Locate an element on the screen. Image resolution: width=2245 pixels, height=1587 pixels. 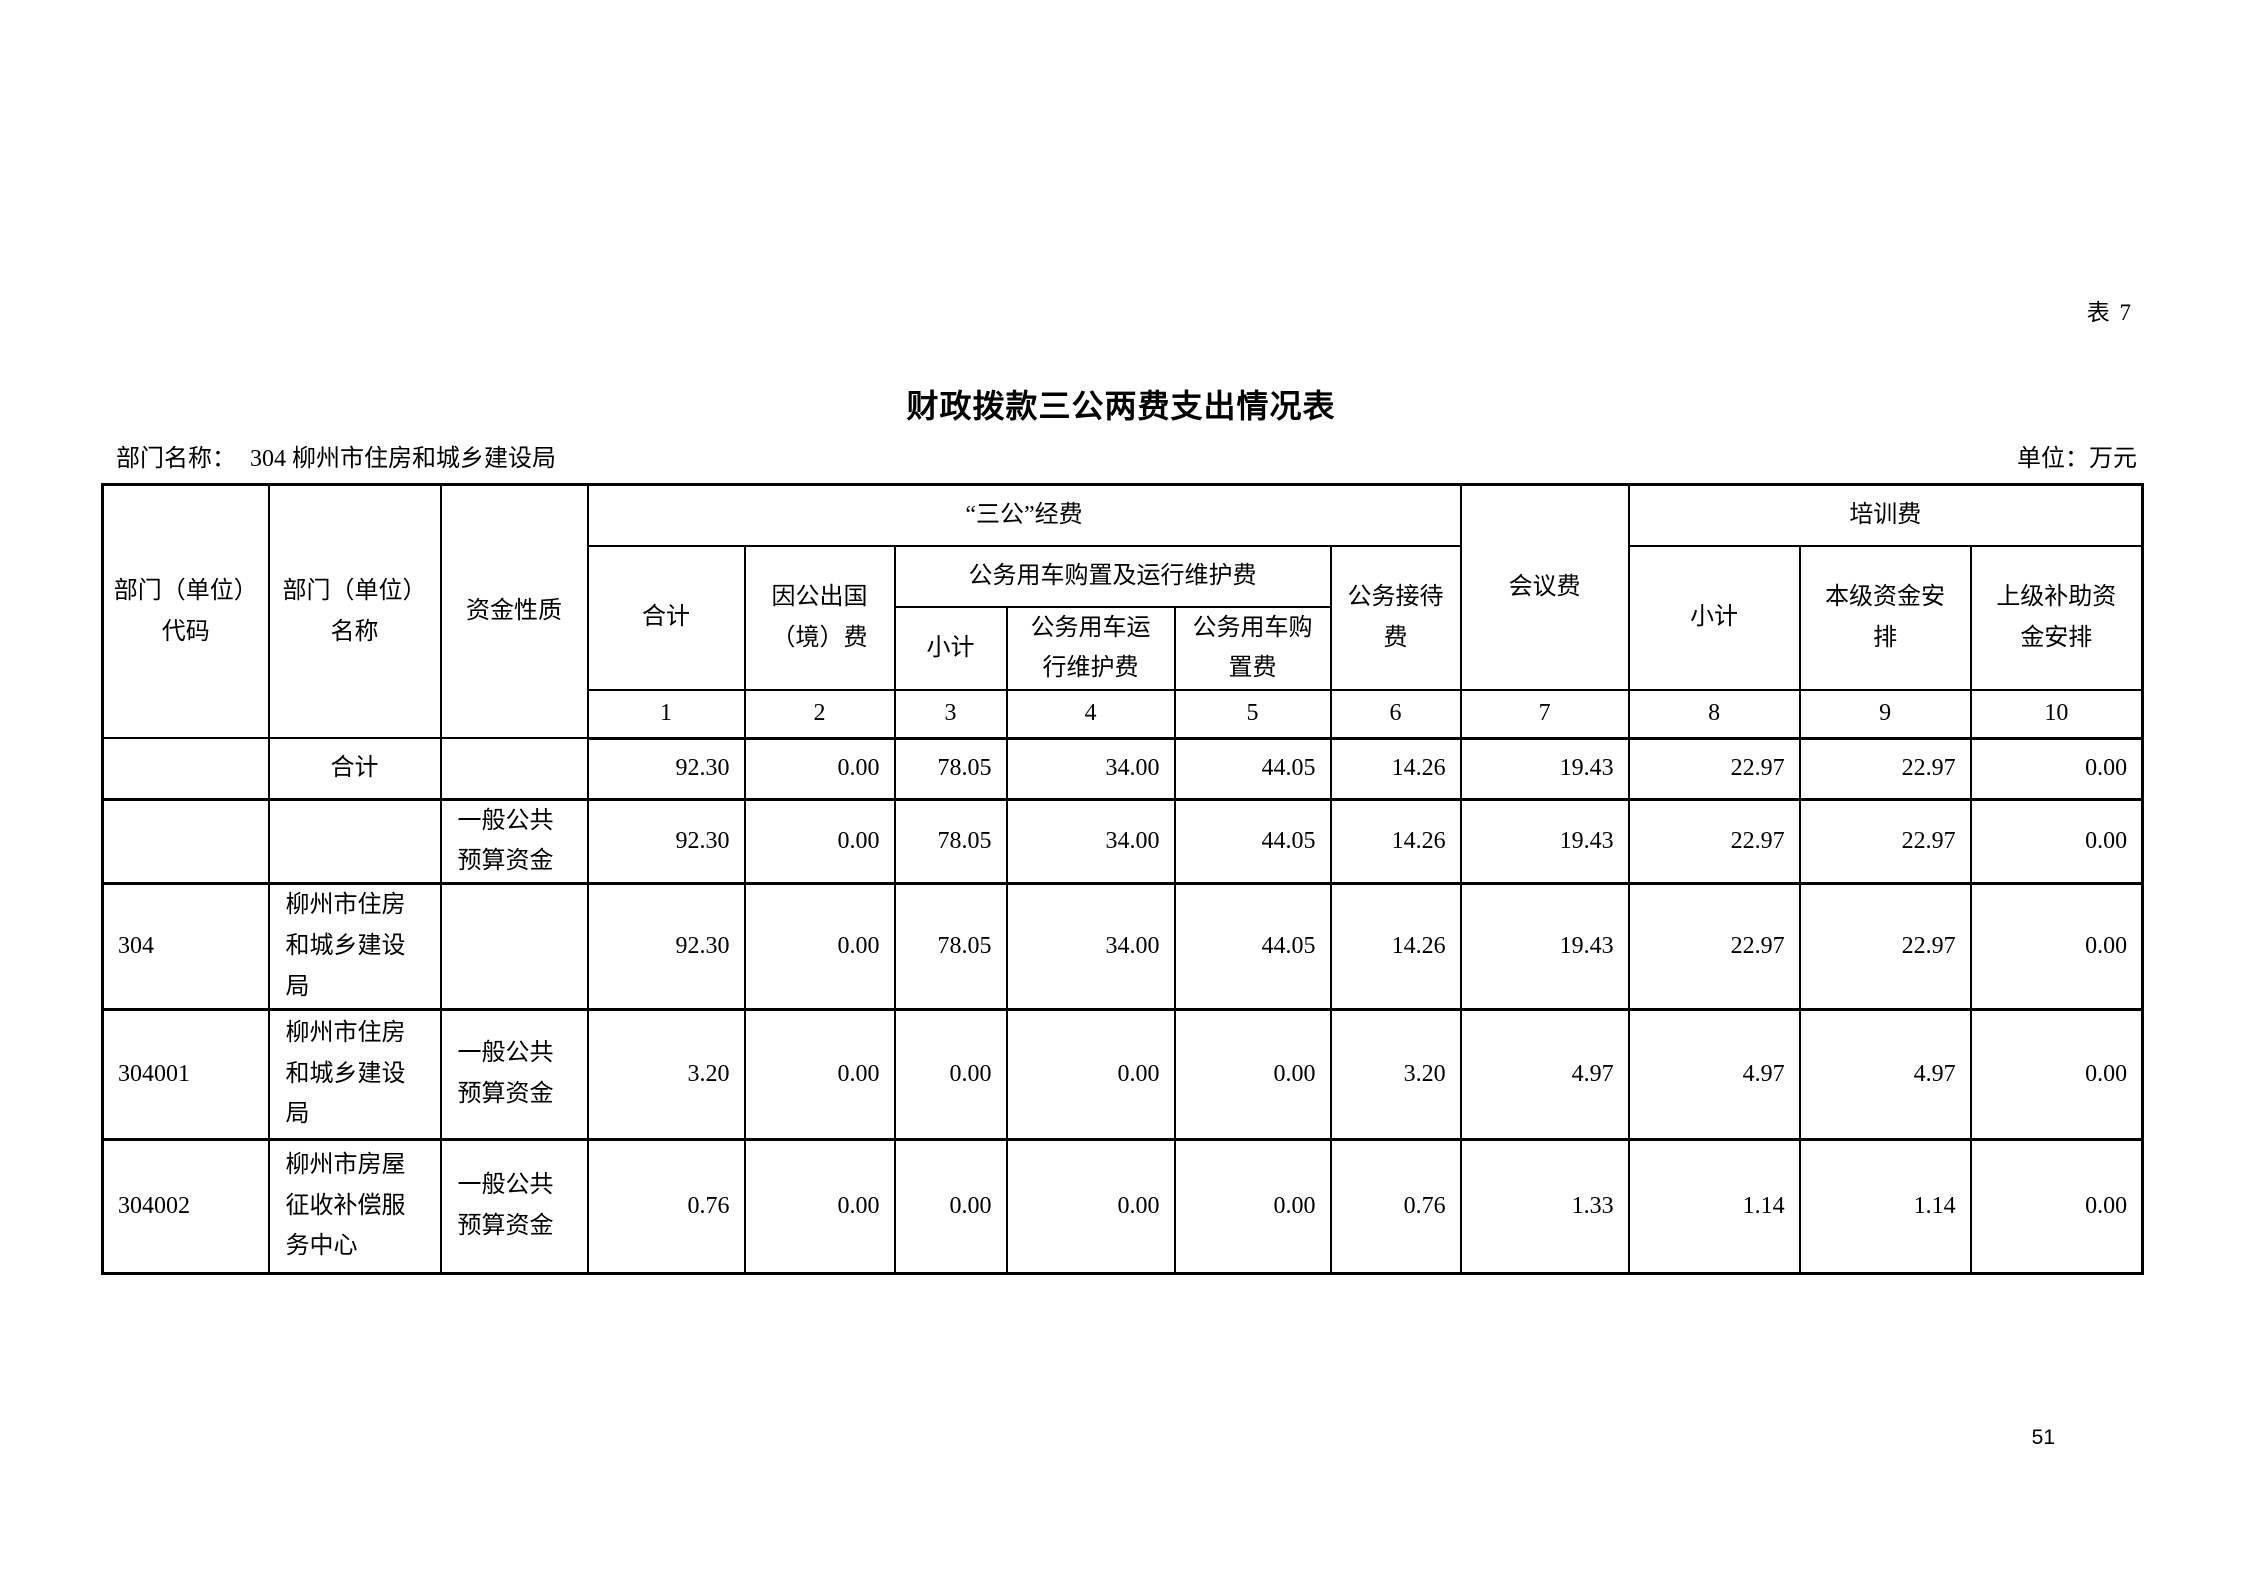
header-sangong-group: “三公”经费 is located at coordinates (1024, 515).